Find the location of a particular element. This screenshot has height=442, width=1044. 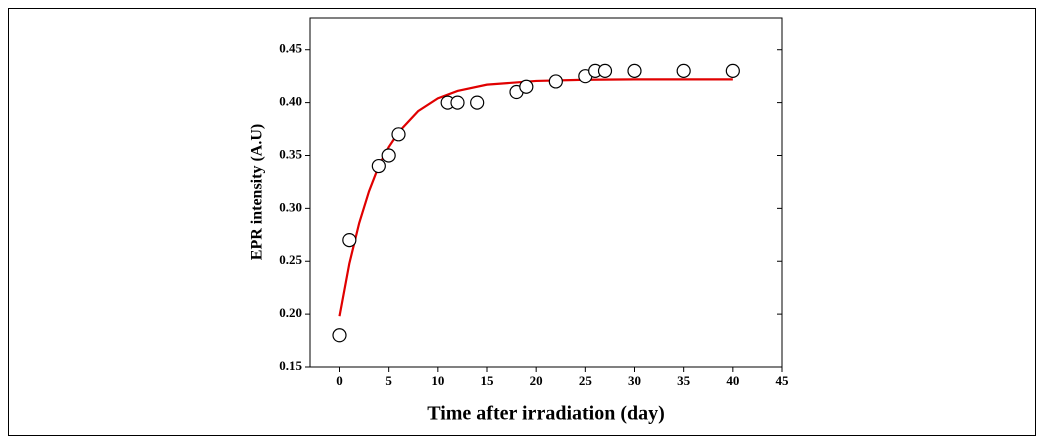

y-tick-label: 0.30 is located at coordinates (290, 206).